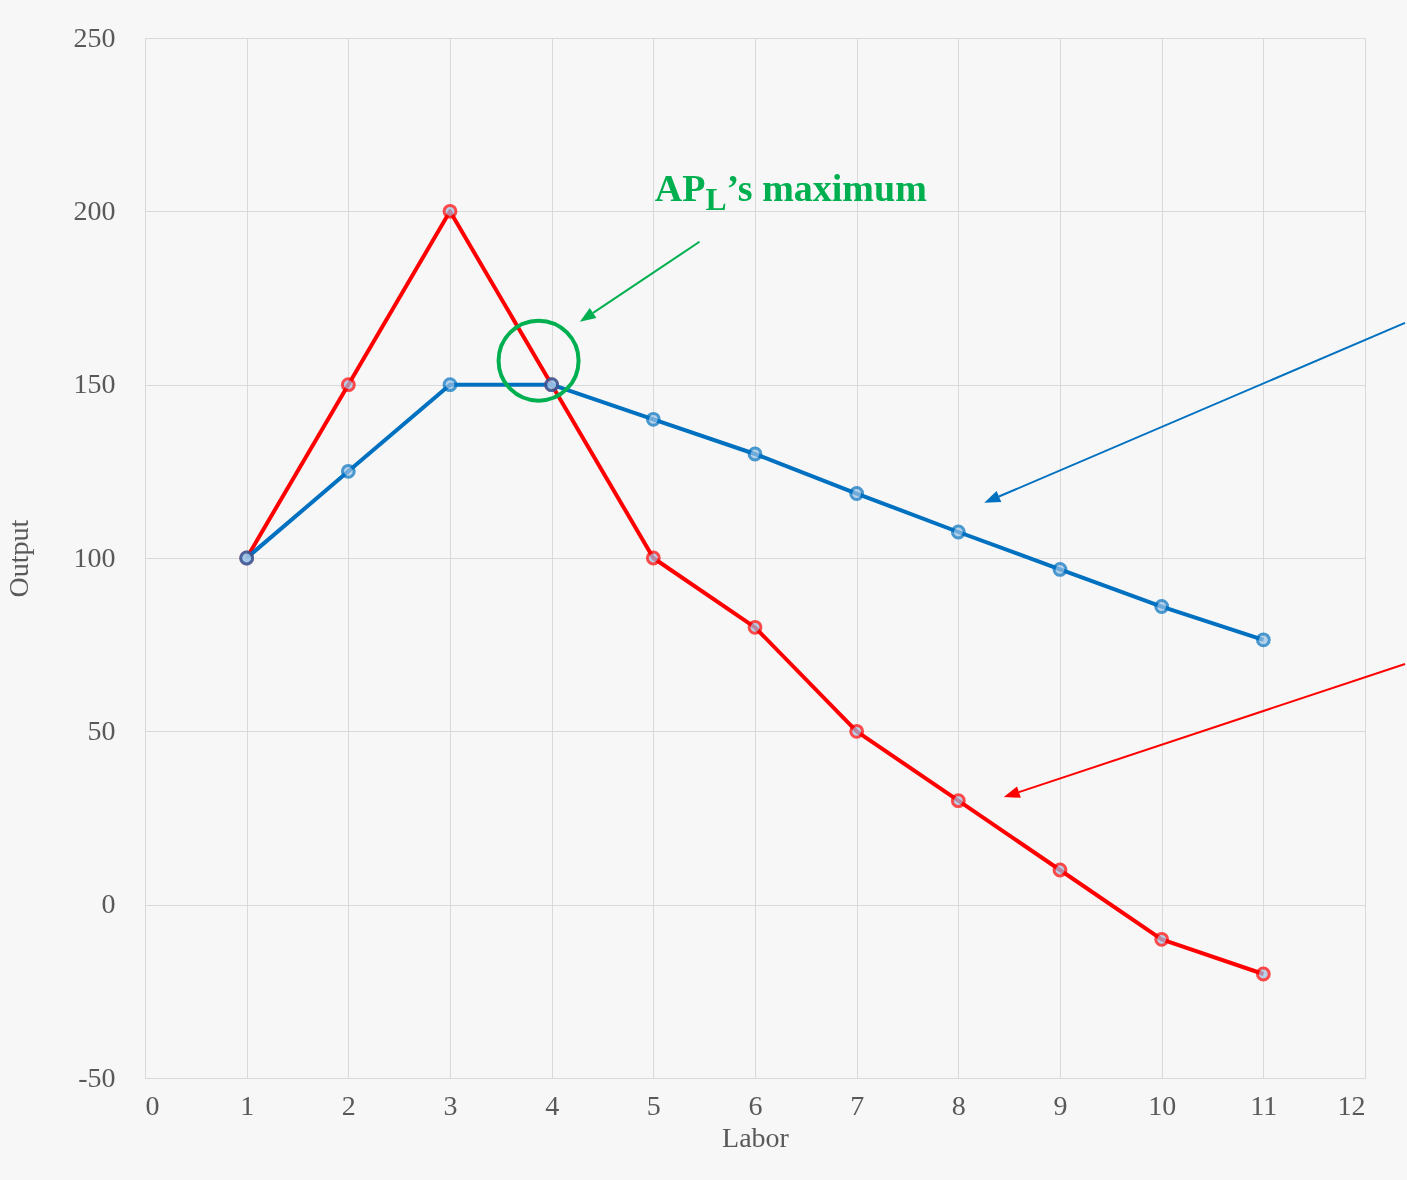 This screenshot has height=1180, width=1407. Describe the element at coordinates (348, 1105) in the screenshot. I see `x-tick-label: 2` at that location.